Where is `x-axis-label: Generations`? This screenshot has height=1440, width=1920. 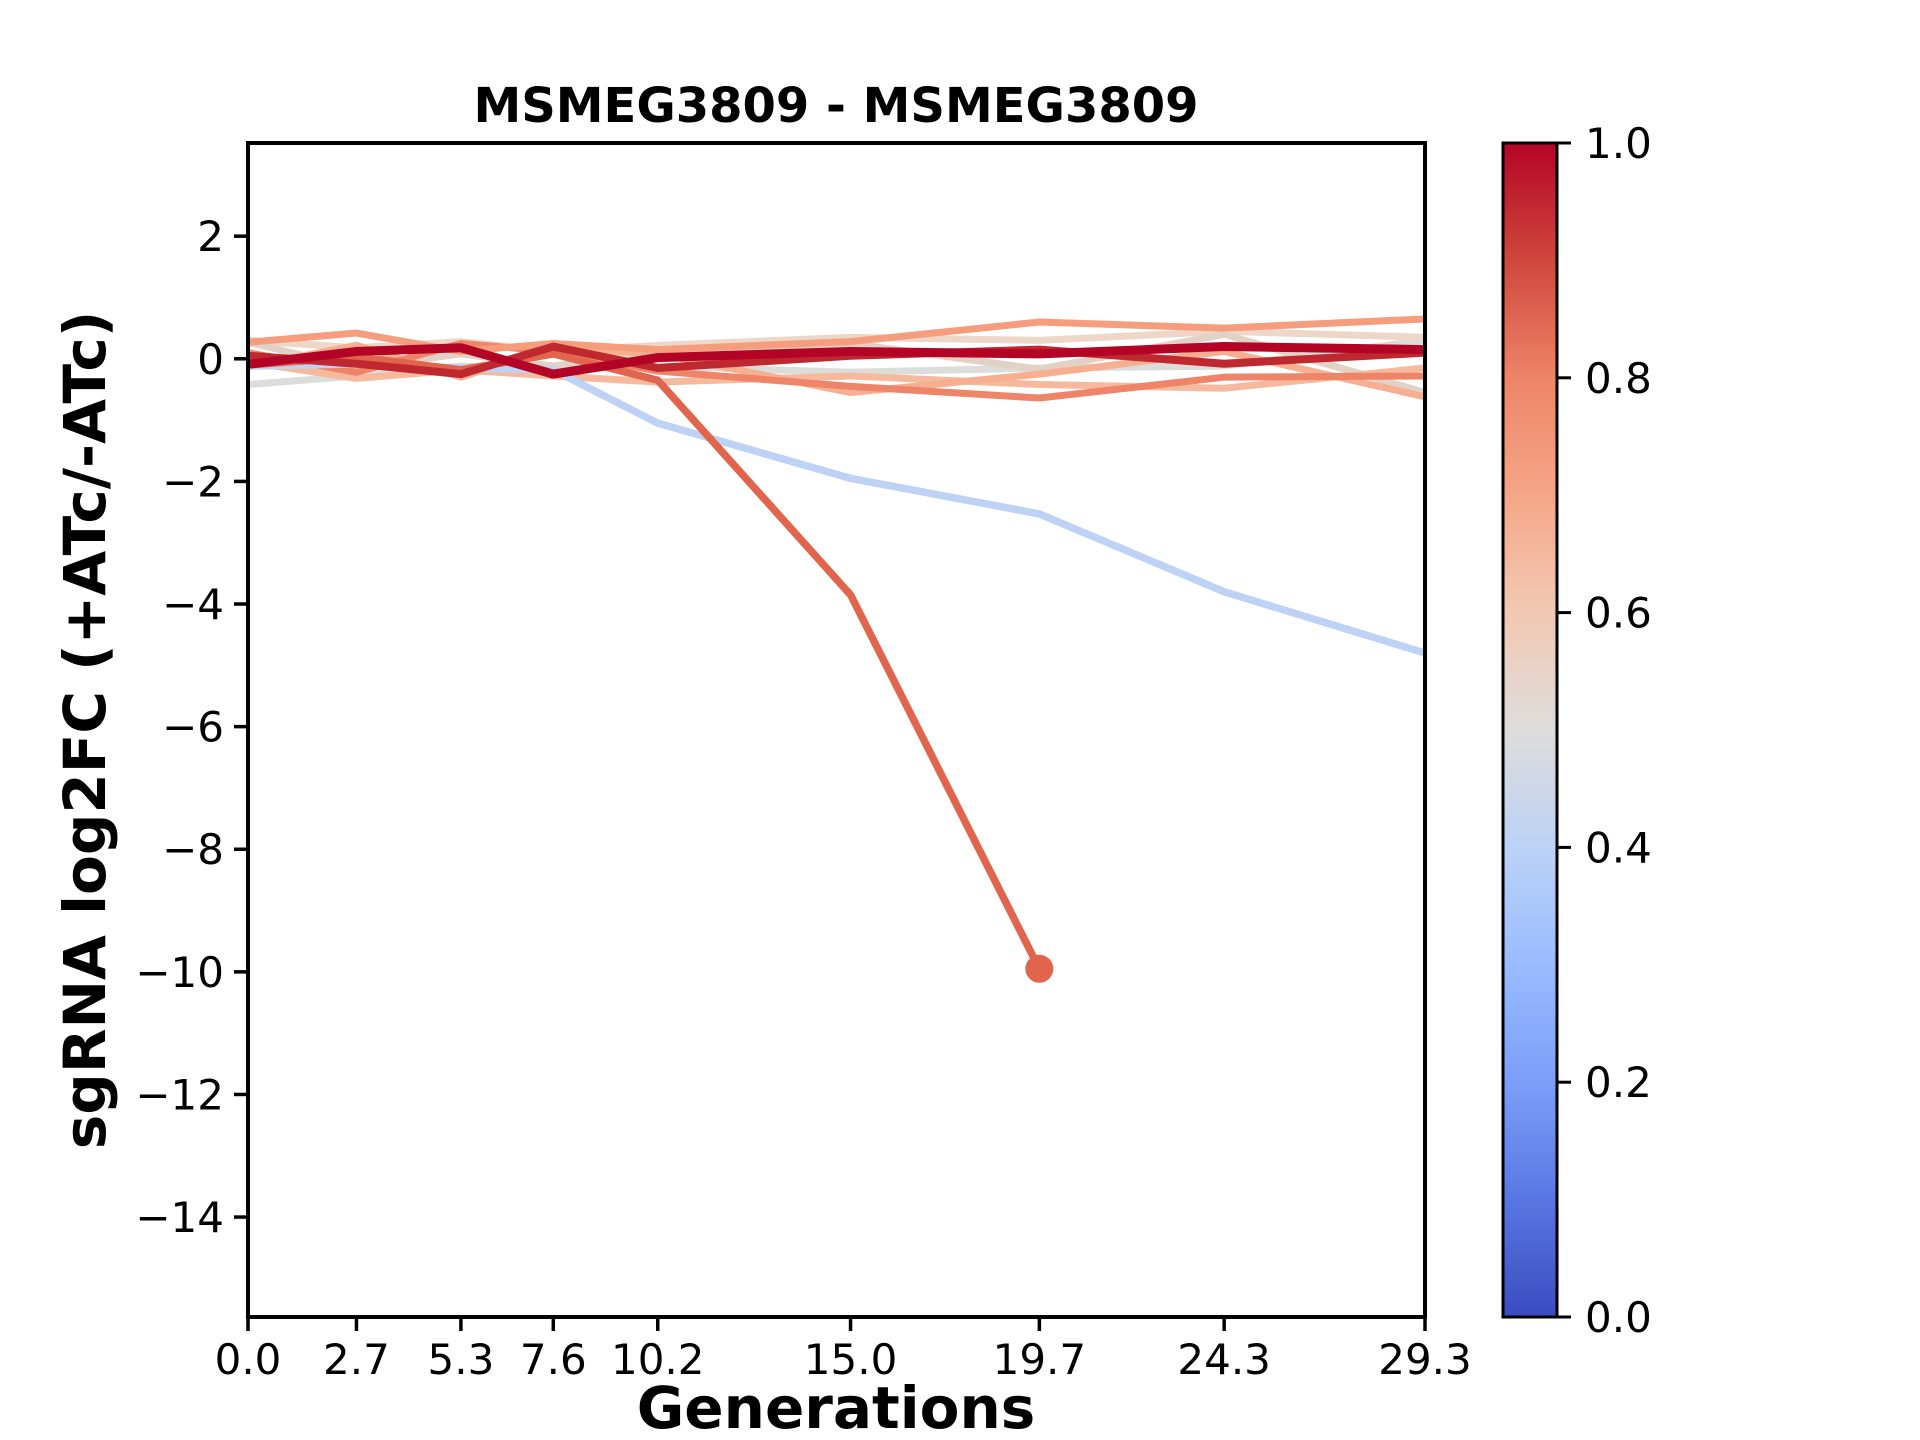 x-axis-label: Generations is located at coordinates (836, 1407).